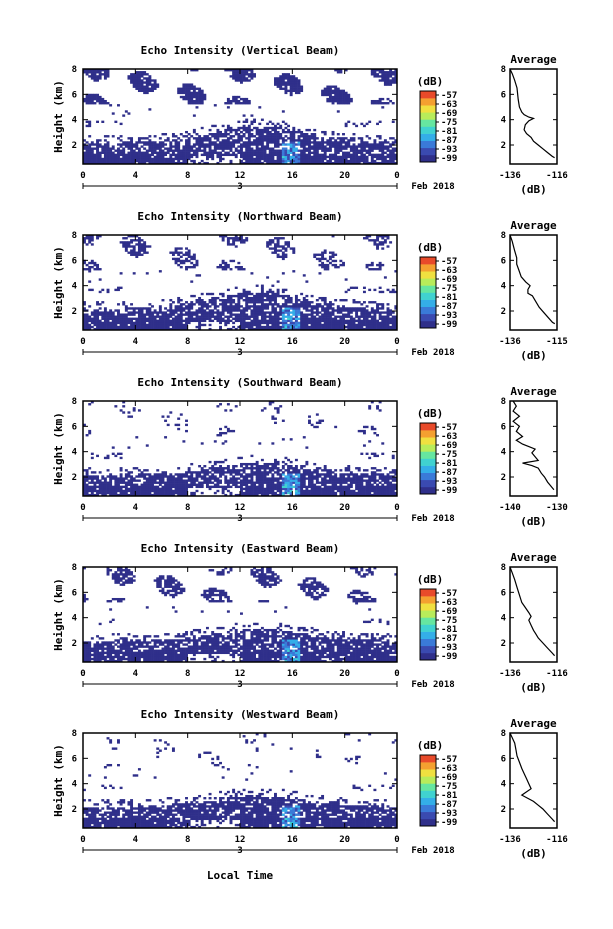  What do you see at coordinates (74, 146) in the screenshot?
I see `y-tick-label: 2` at bounding box center [74, 146].